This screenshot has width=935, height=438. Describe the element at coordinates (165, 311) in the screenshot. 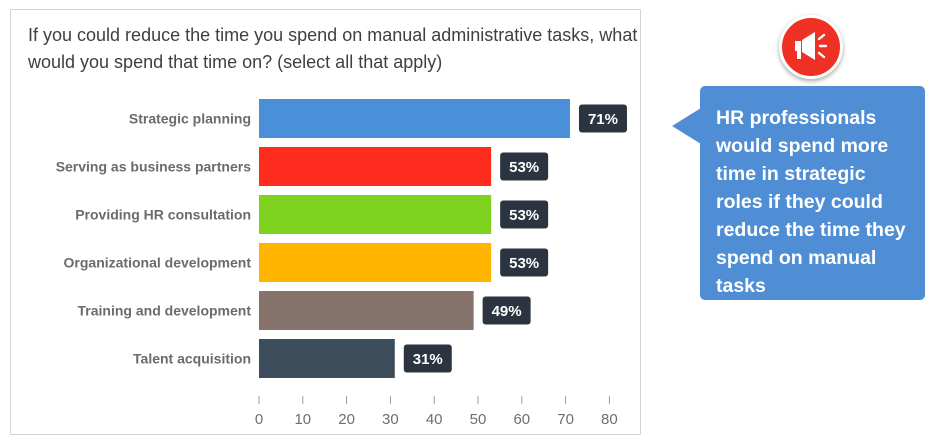

I see `category-label: Training and development` at that location.